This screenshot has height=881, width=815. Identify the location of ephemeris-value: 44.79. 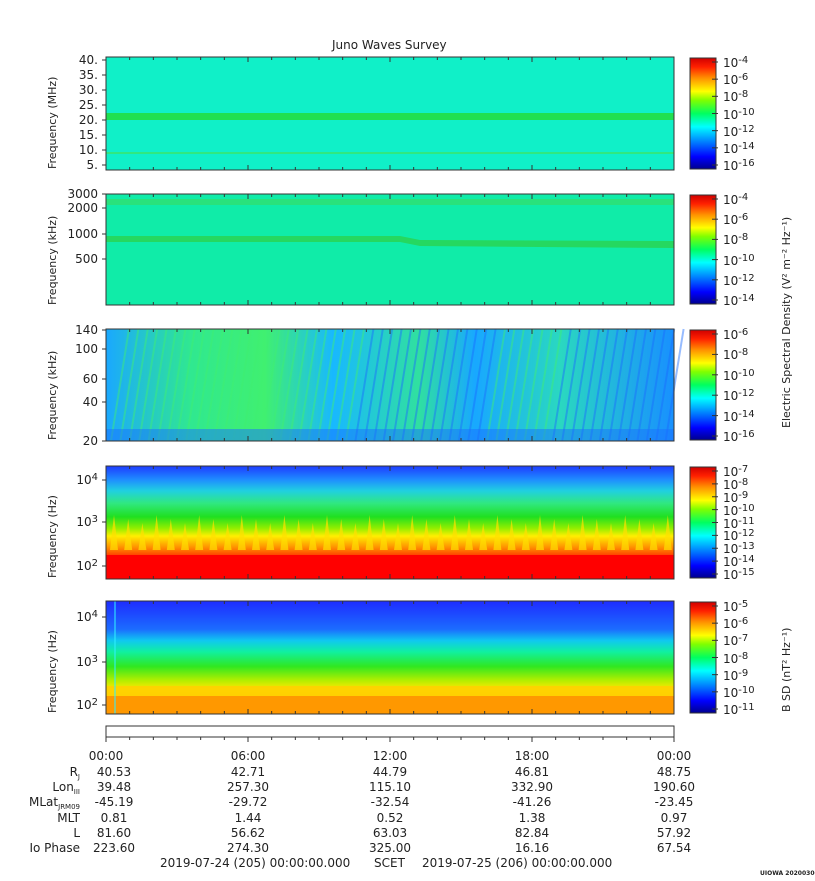
(390, 772).